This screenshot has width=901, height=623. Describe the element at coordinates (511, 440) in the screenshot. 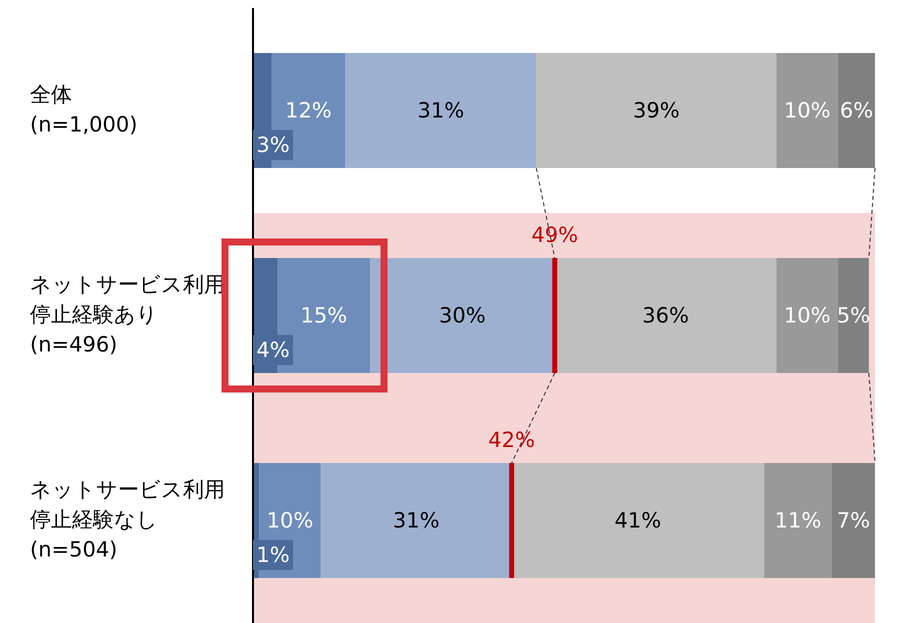

I see `annotation: 42%` at that location.